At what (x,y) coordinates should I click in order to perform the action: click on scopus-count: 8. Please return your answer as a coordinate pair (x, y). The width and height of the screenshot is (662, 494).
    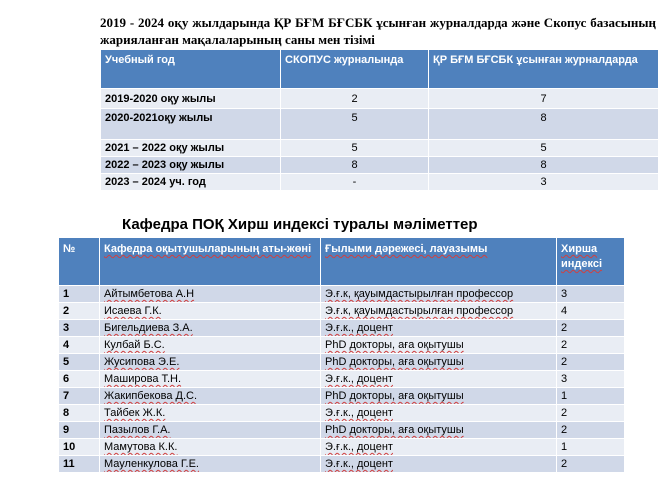
    Looking at the image, I should click on (354, 165).